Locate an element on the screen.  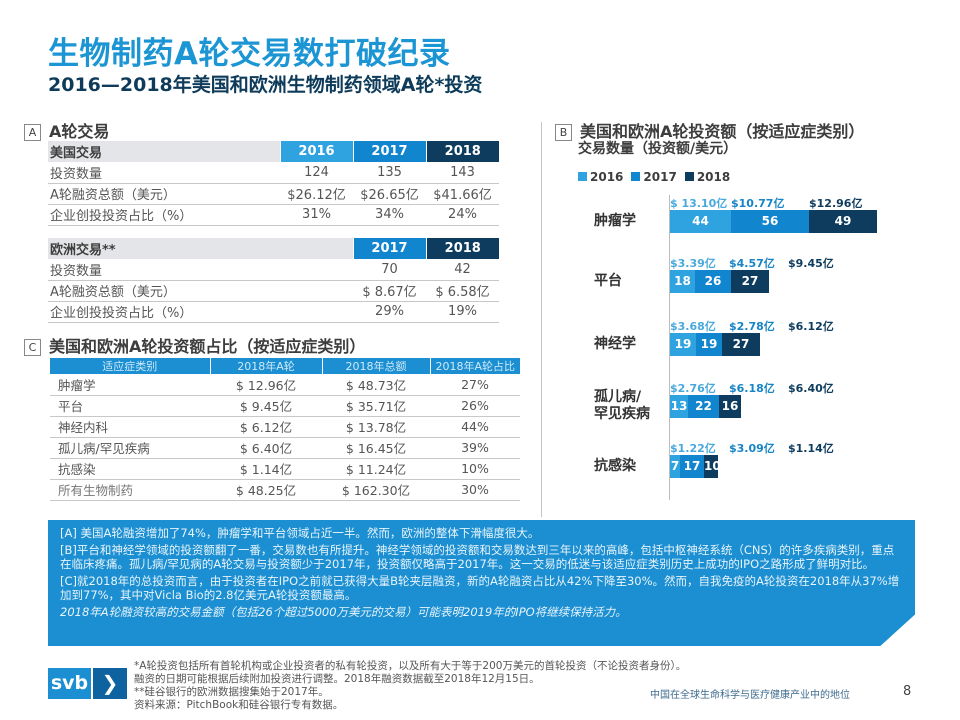
bar-row: 13 22 16 is located at coordinates (705, 406).